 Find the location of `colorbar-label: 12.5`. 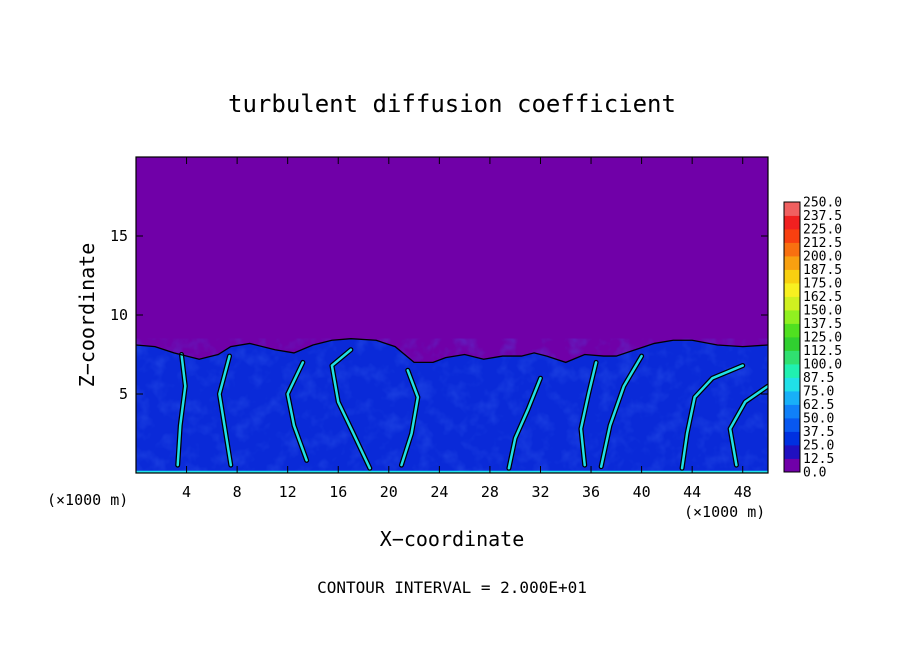

colorbar-label: 12.5 is located at coordinates (818, 459).